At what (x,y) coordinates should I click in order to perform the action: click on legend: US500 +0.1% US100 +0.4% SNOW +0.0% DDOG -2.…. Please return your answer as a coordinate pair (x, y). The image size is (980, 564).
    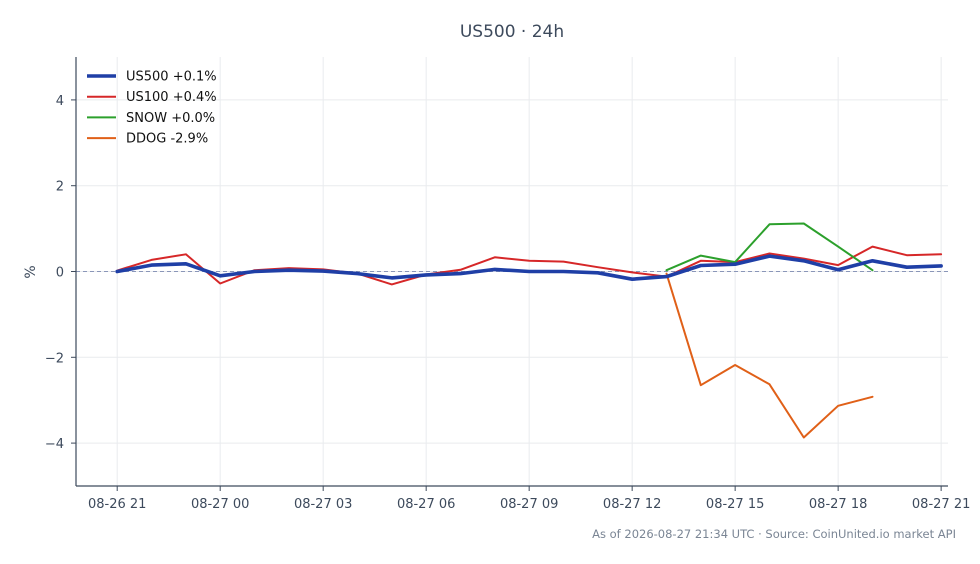
    Looking at the image, I should click on (152, 108).